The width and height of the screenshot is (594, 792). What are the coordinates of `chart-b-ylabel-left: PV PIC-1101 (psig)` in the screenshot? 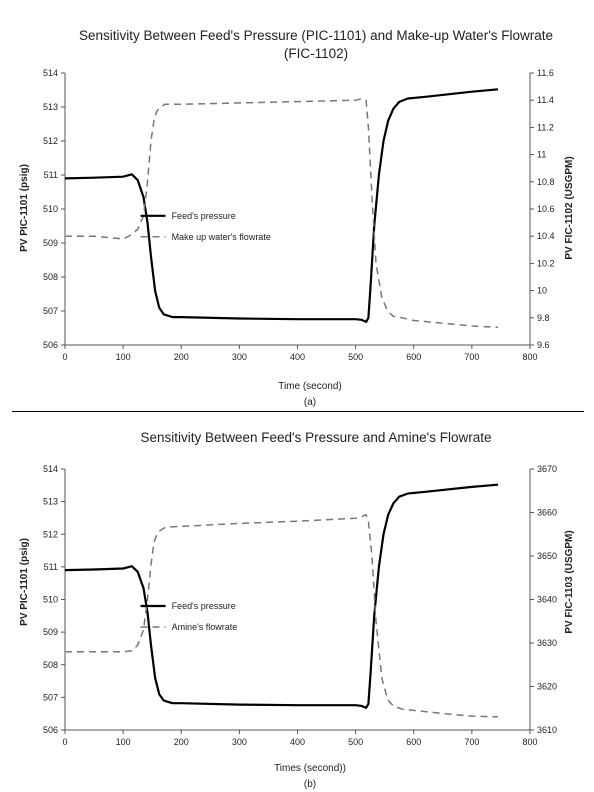 It's located at (24, 582).